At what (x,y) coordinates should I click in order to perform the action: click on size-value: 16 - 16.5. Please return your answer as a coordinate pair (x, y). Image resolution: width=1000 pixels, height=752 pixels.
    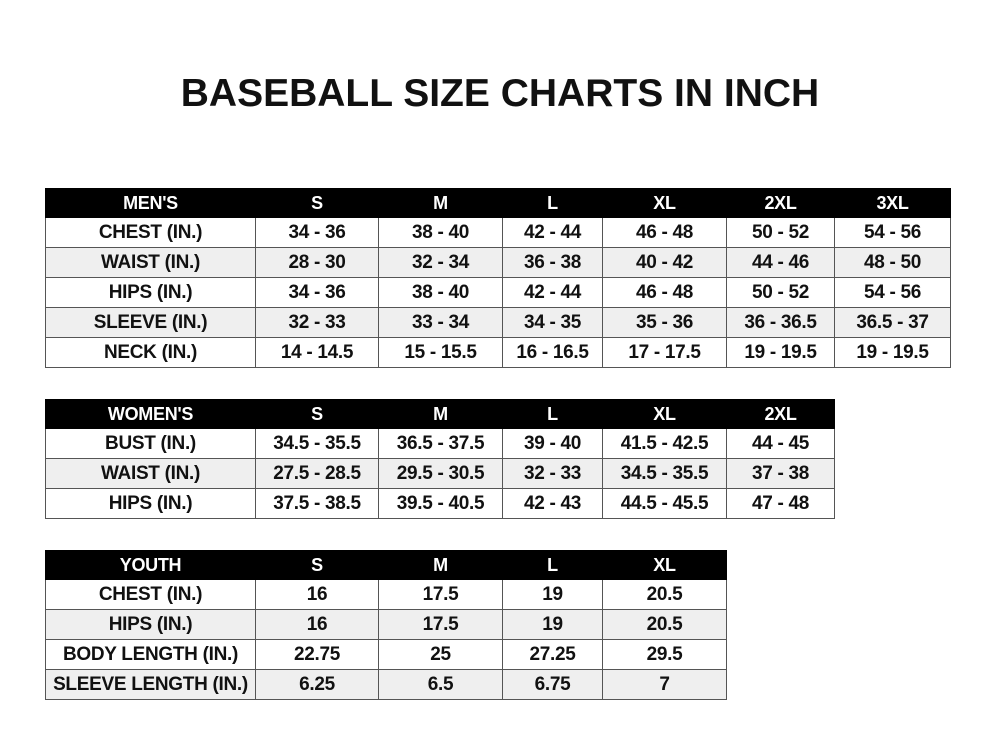
    Looking at the image, I should click on (552, 352).